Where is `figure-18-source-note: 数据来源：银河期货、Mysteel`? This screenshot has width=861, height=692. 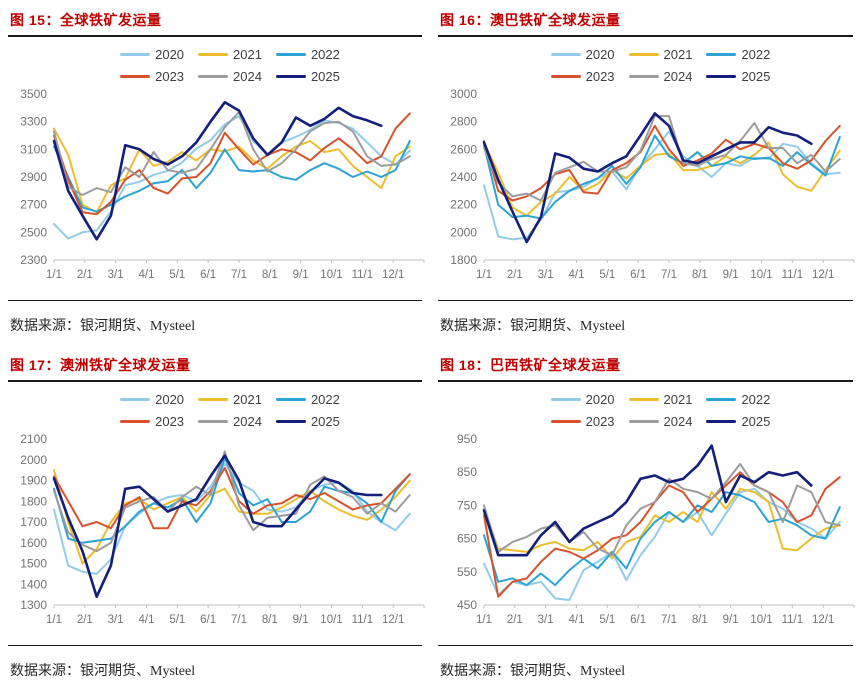 figure-18-source-note: 数据来源：银河期货、Mysteel is located at coordinates (533, 671).